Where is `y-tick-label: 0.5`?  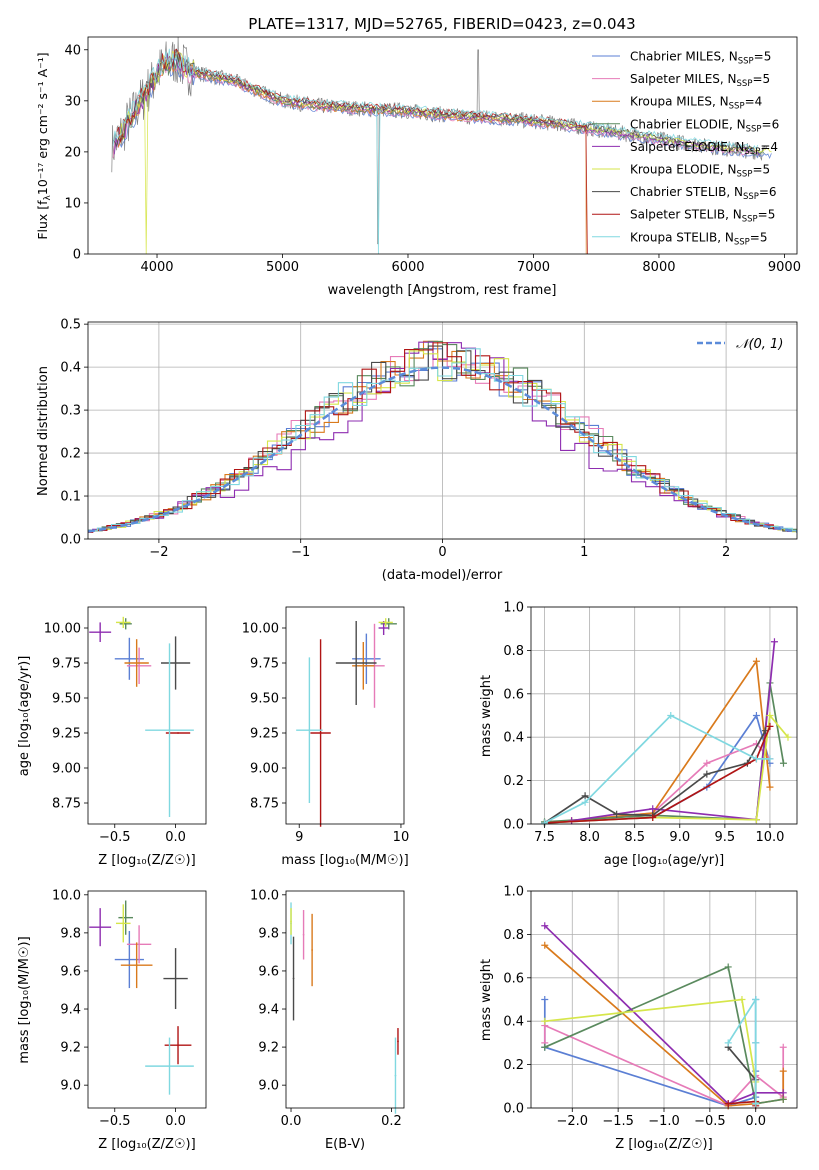
y-tick-label: 0.5 is located at coordinates (70, 325).